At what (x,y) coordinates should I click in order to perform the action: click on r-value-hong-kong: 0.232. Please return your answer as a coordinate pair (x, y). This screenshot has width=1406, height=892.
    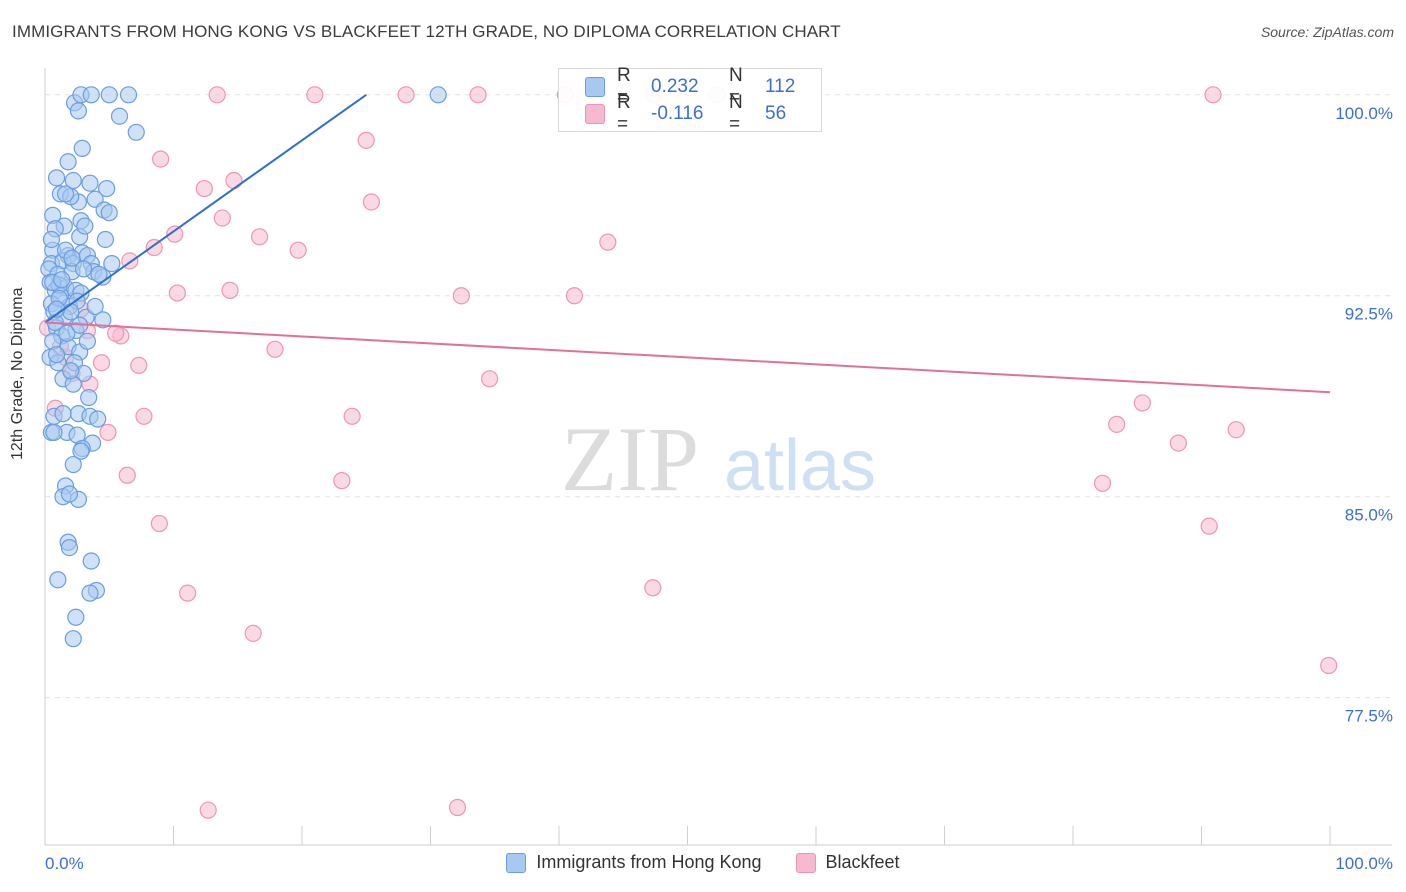
    Looking at the image, I should click on (675, 86).